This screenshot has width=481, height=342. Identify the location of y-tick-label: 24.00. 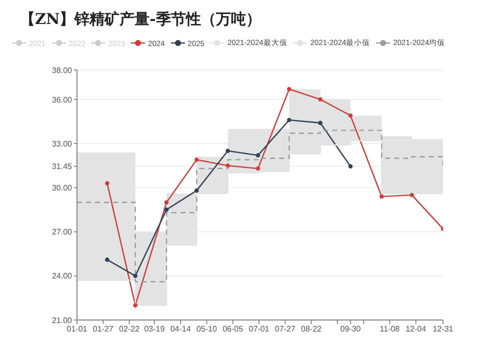
(62, 276).